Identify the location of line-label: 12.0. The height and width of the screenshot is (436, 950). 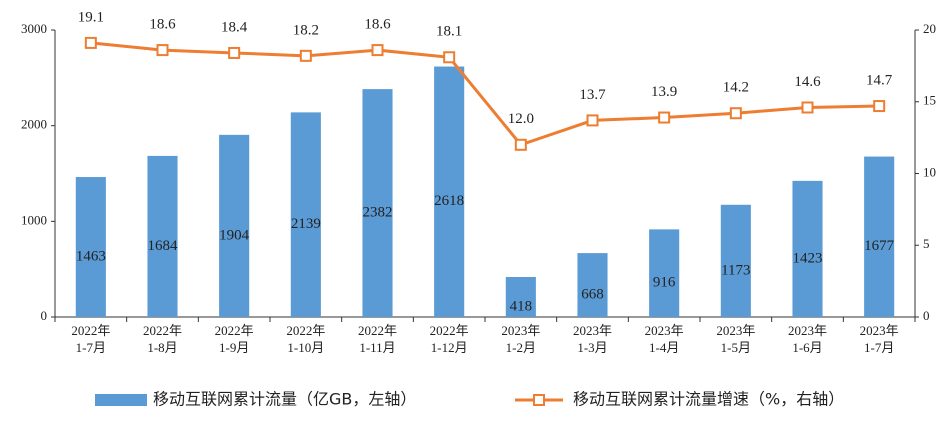
(521, 119).